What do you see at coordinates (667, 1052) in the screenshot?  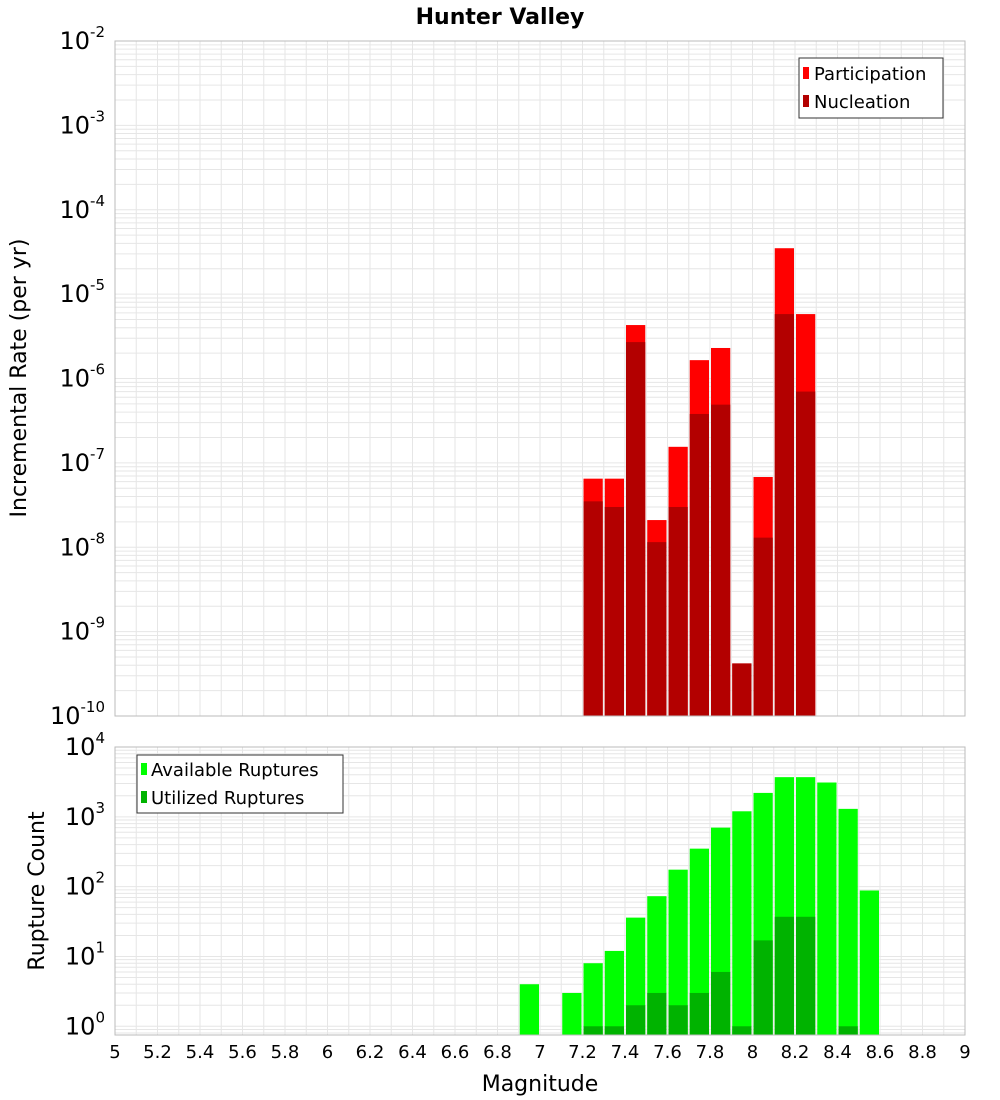 I see `x-tick-label: 7.6` at bounding box center [667, 1052].